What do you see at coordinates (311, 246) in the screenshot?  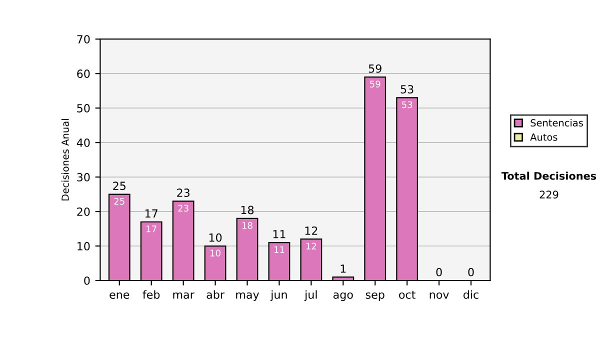 I see `data-label: 12` at bounding box center [311, 246].